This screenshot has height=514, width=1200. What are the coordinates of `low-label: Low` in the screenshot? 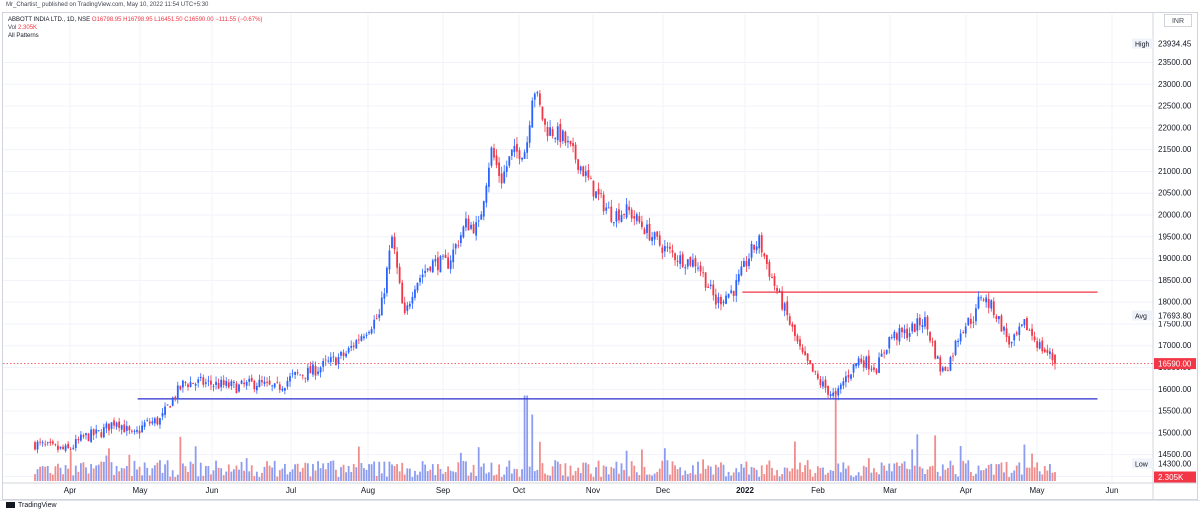 It's located at (1142, 464).